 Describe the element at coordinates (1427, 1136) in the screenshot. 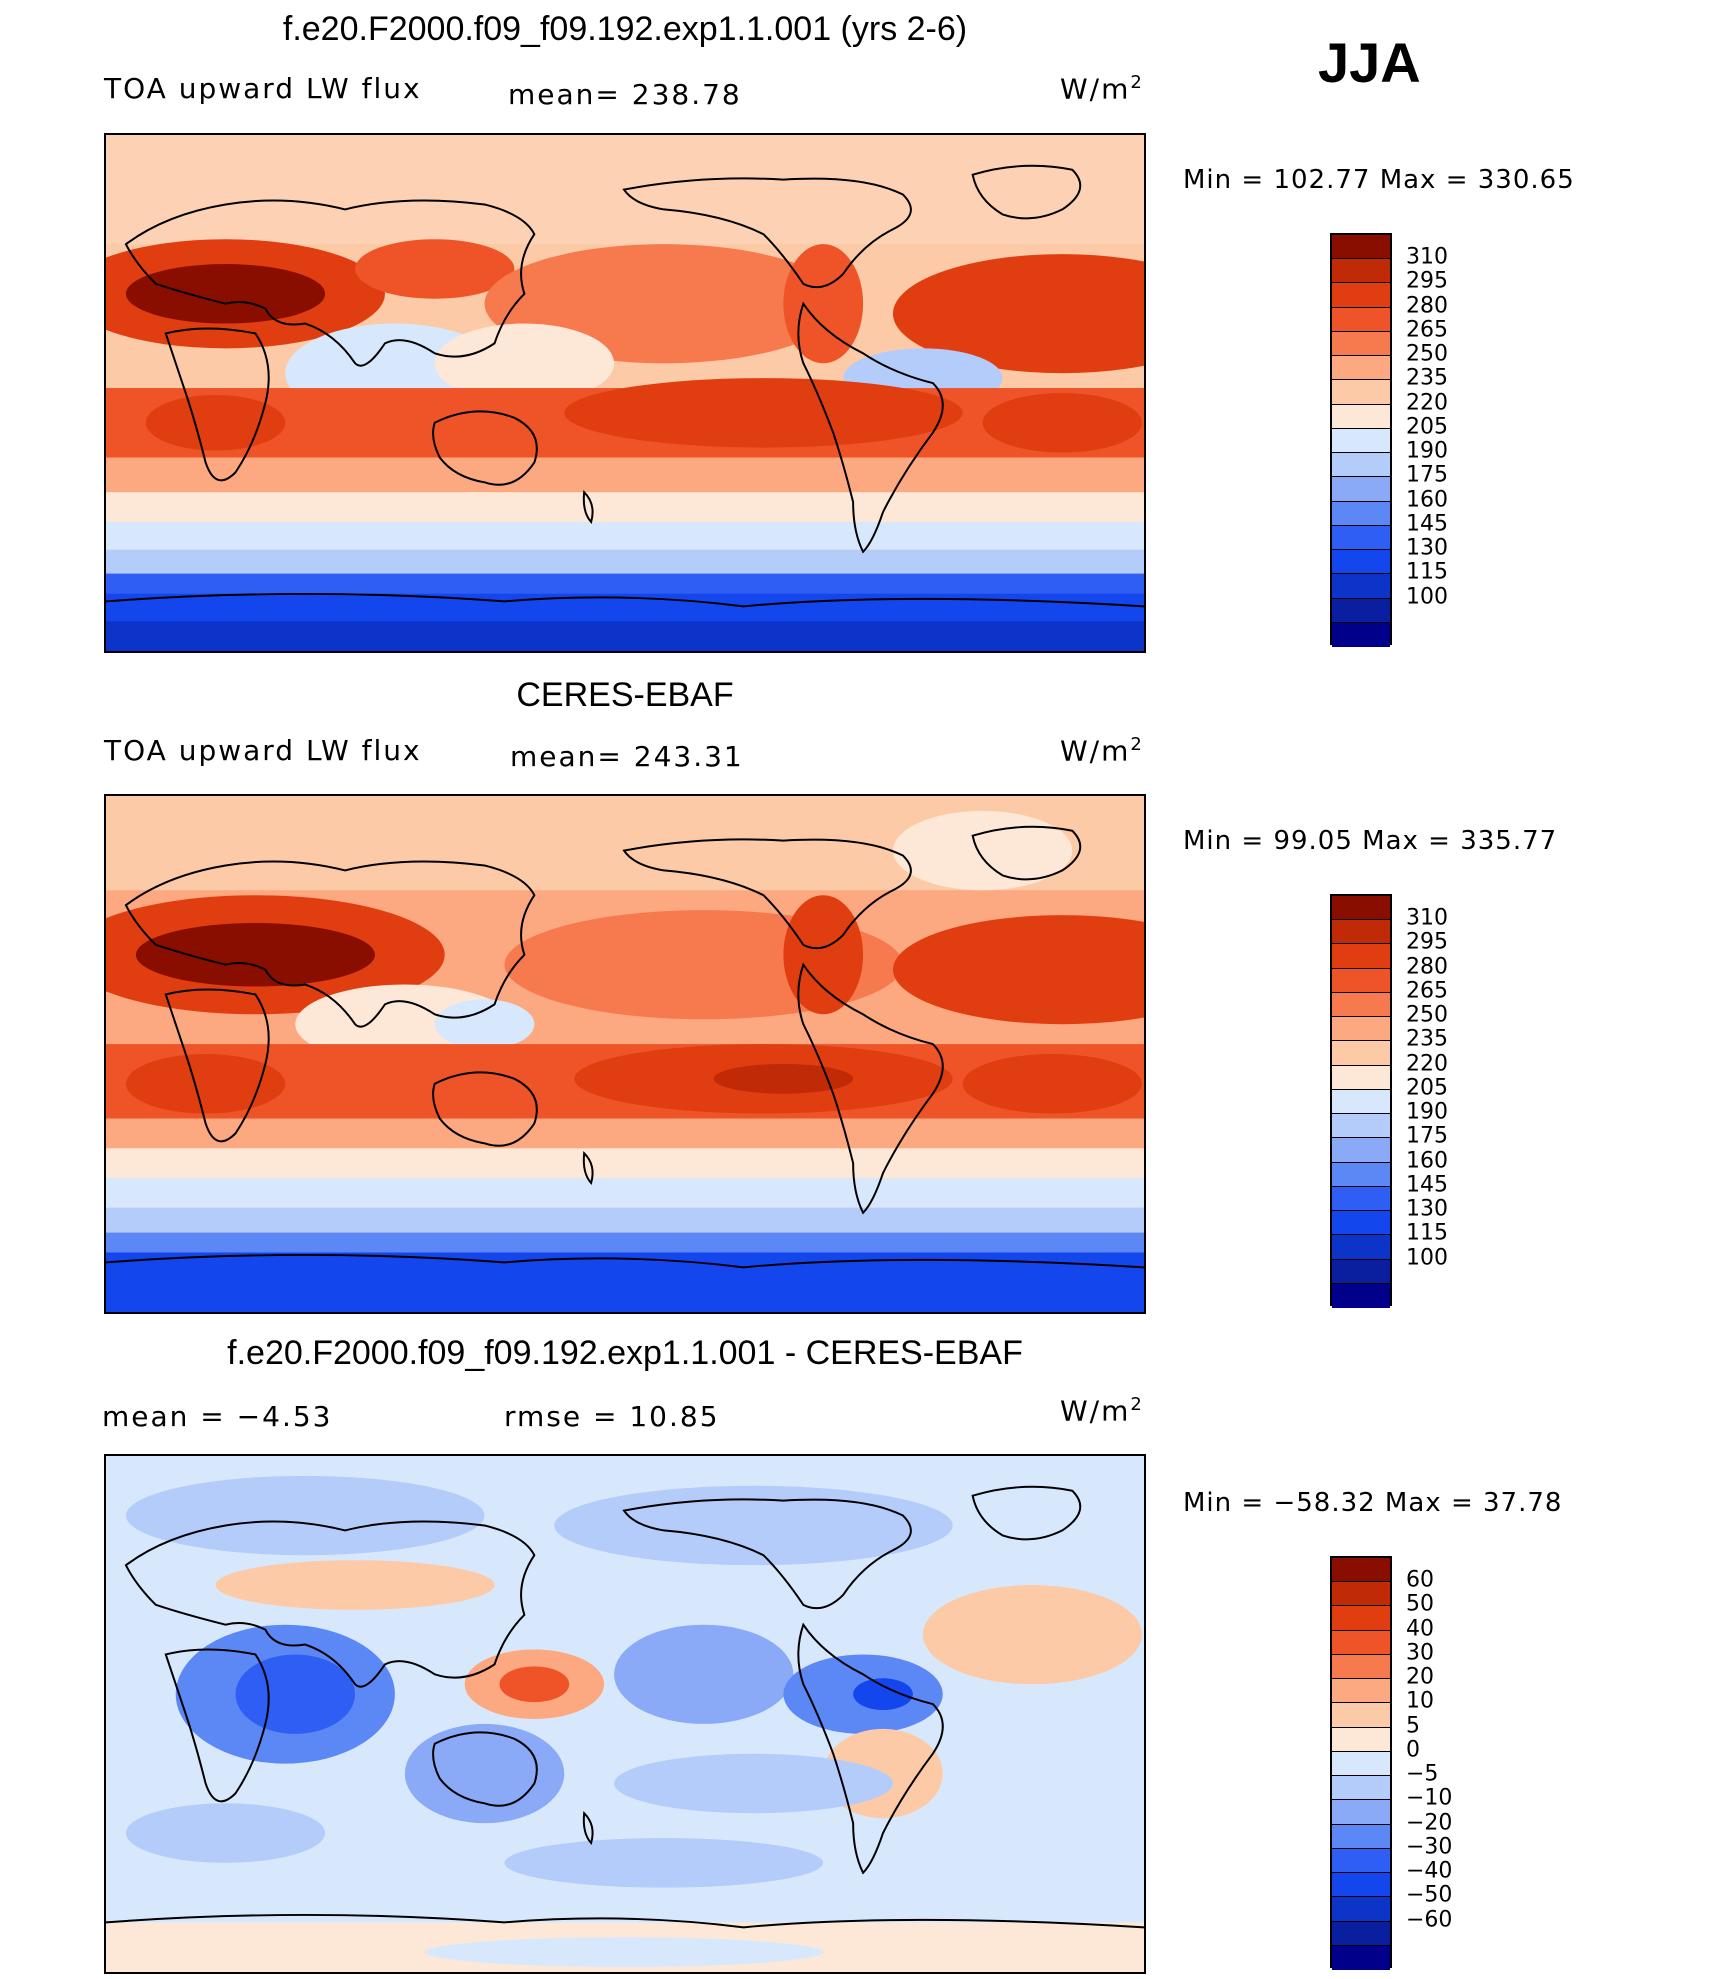

I see `colorbar-tick-label: 175` at that location.